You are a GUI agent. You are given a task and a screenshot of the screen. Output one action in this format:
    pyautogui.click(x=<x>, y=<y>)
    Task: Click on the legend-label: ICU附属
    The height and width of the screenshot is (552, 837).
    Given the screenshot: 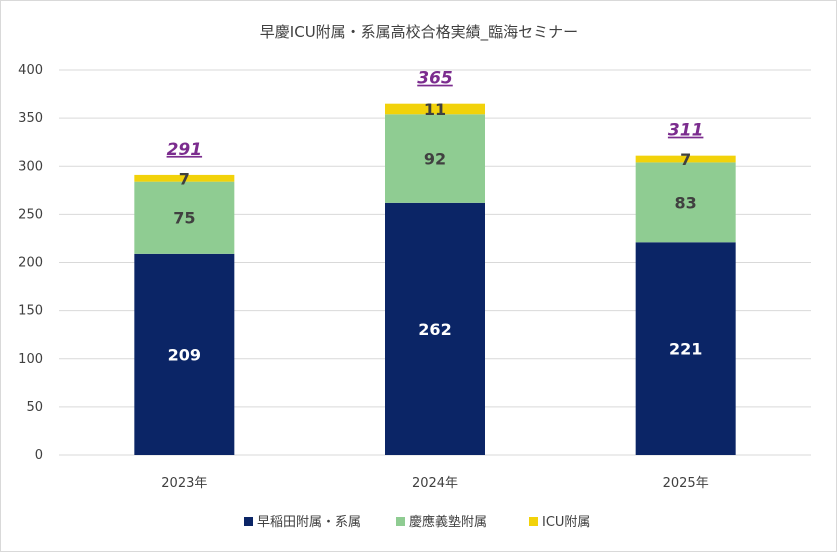 What is the action you would take?
    pyautogui.click(x=566, y=522)
    